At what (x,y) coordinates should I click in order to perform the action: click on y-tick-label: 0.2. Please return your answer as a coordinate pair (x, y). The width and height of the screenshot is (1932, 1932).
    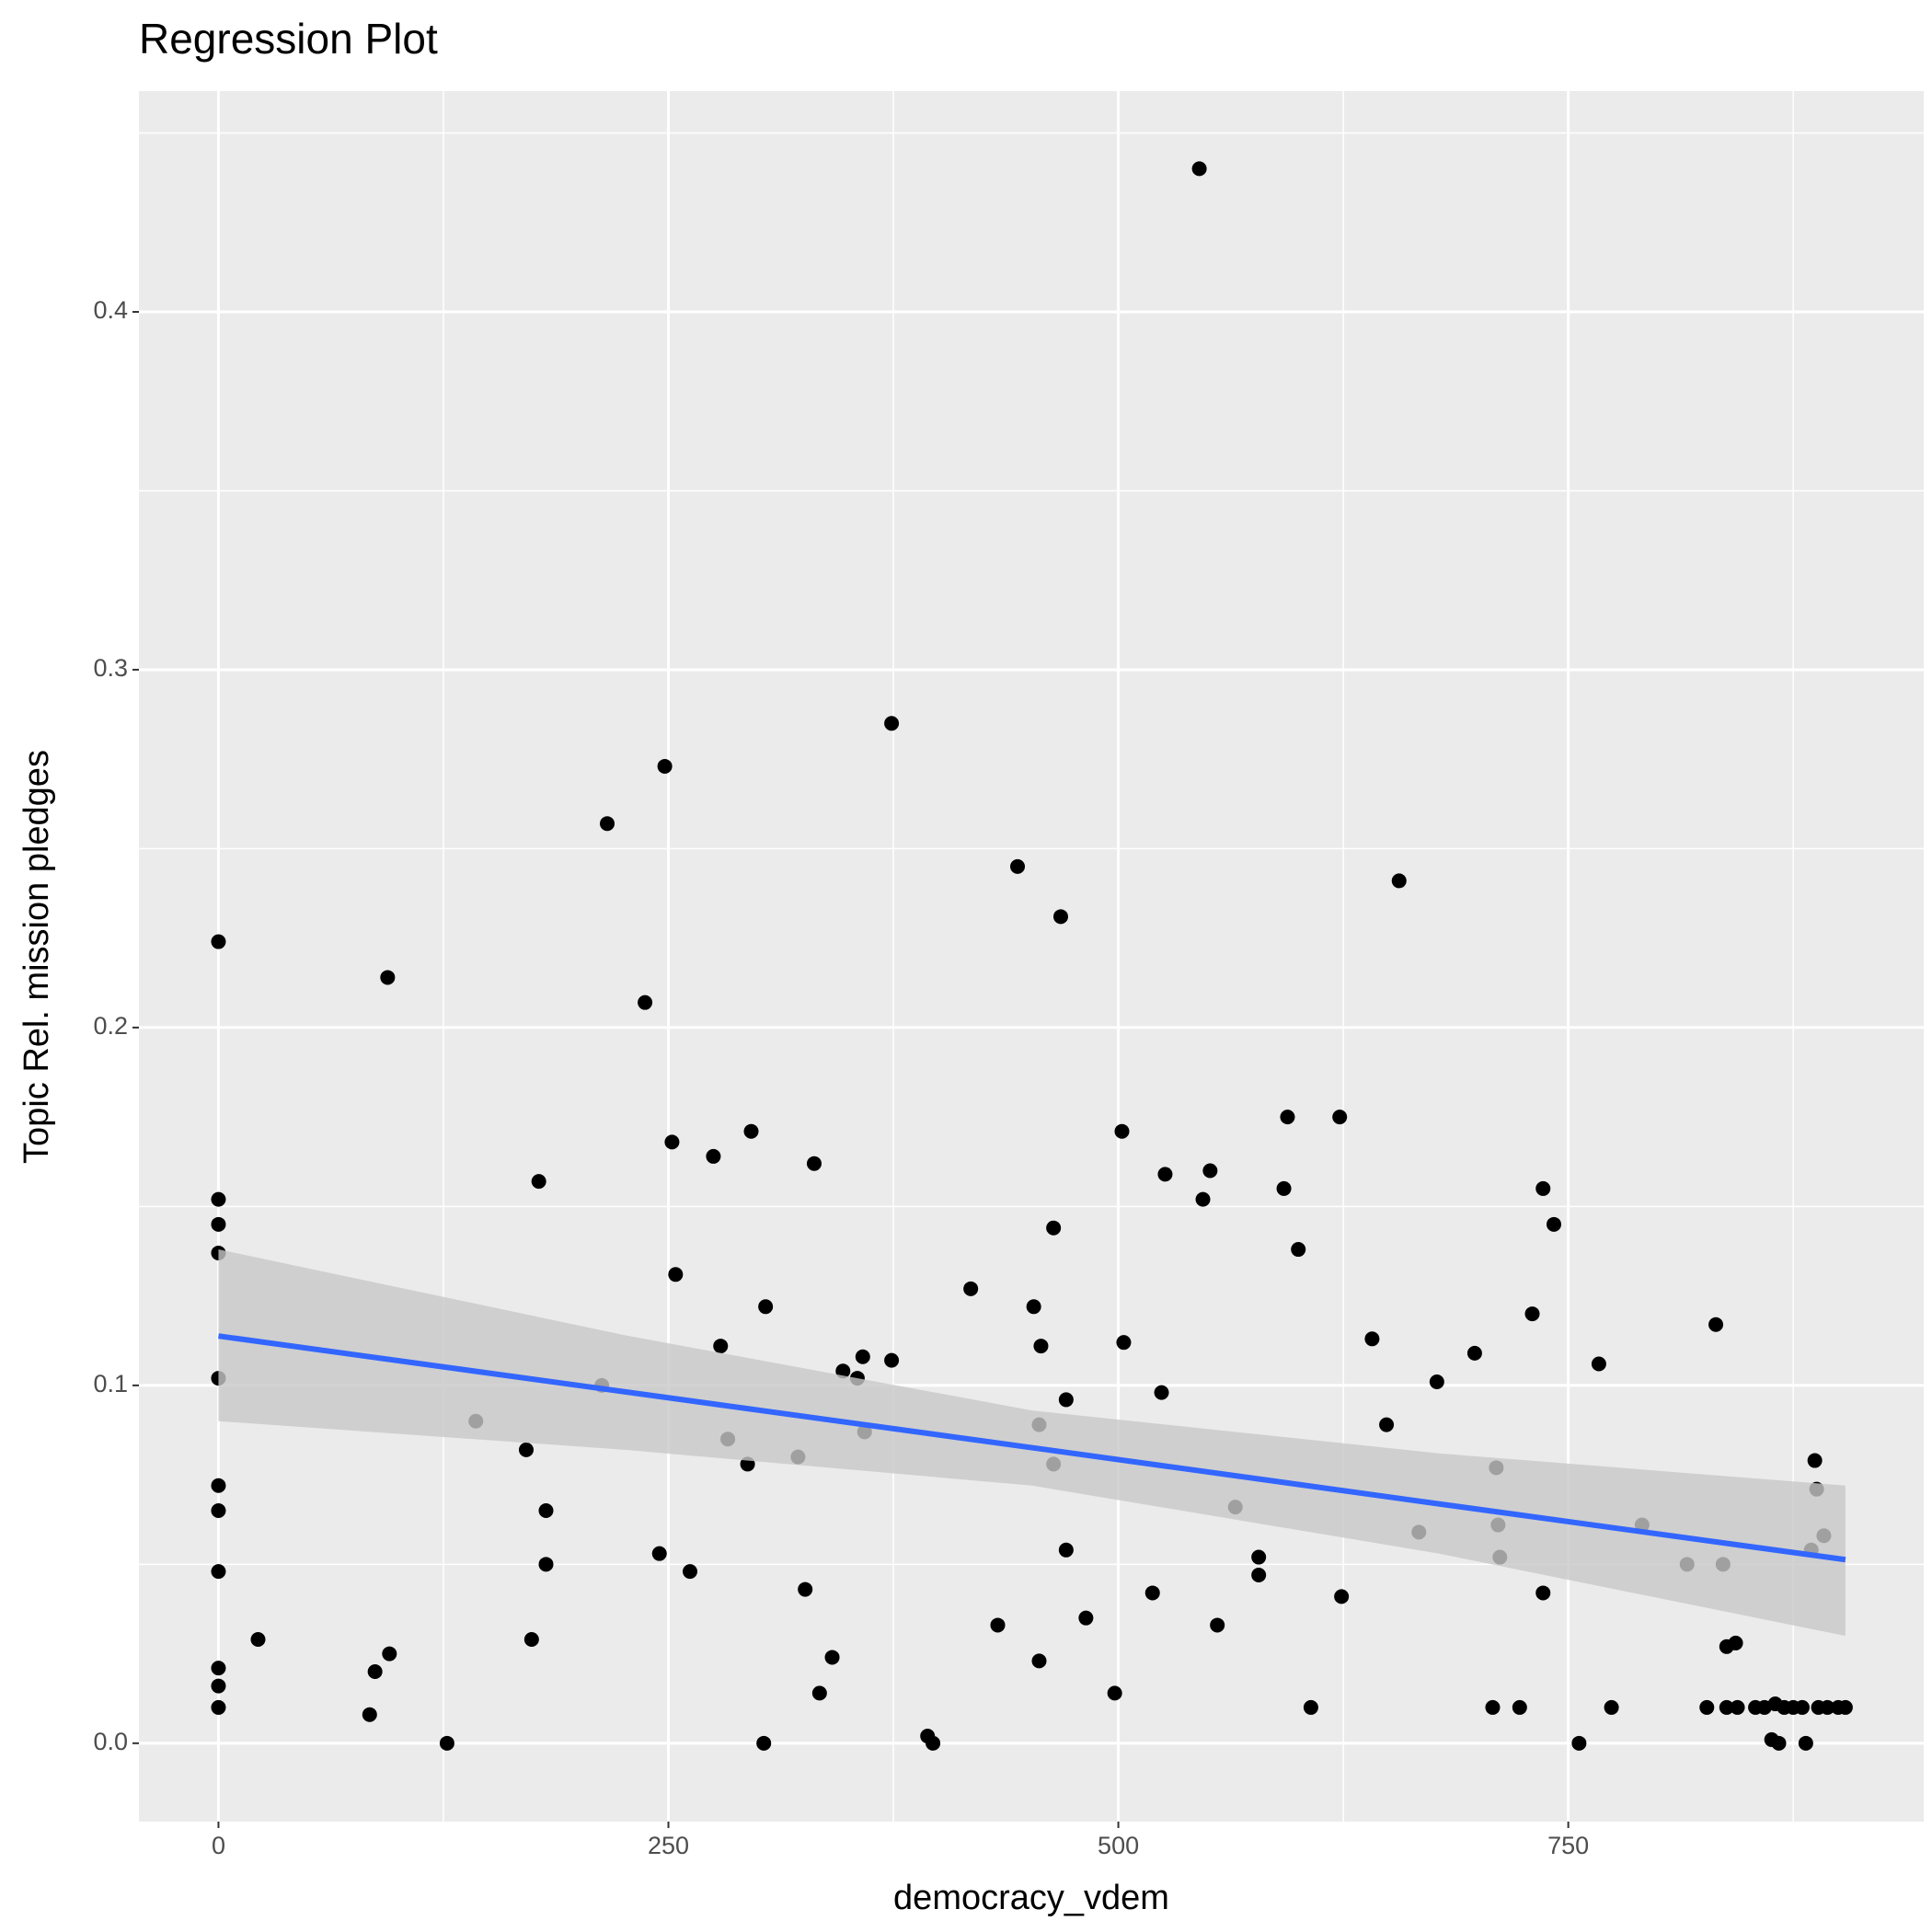
    Looking at the image, I should click on (110, 1026).